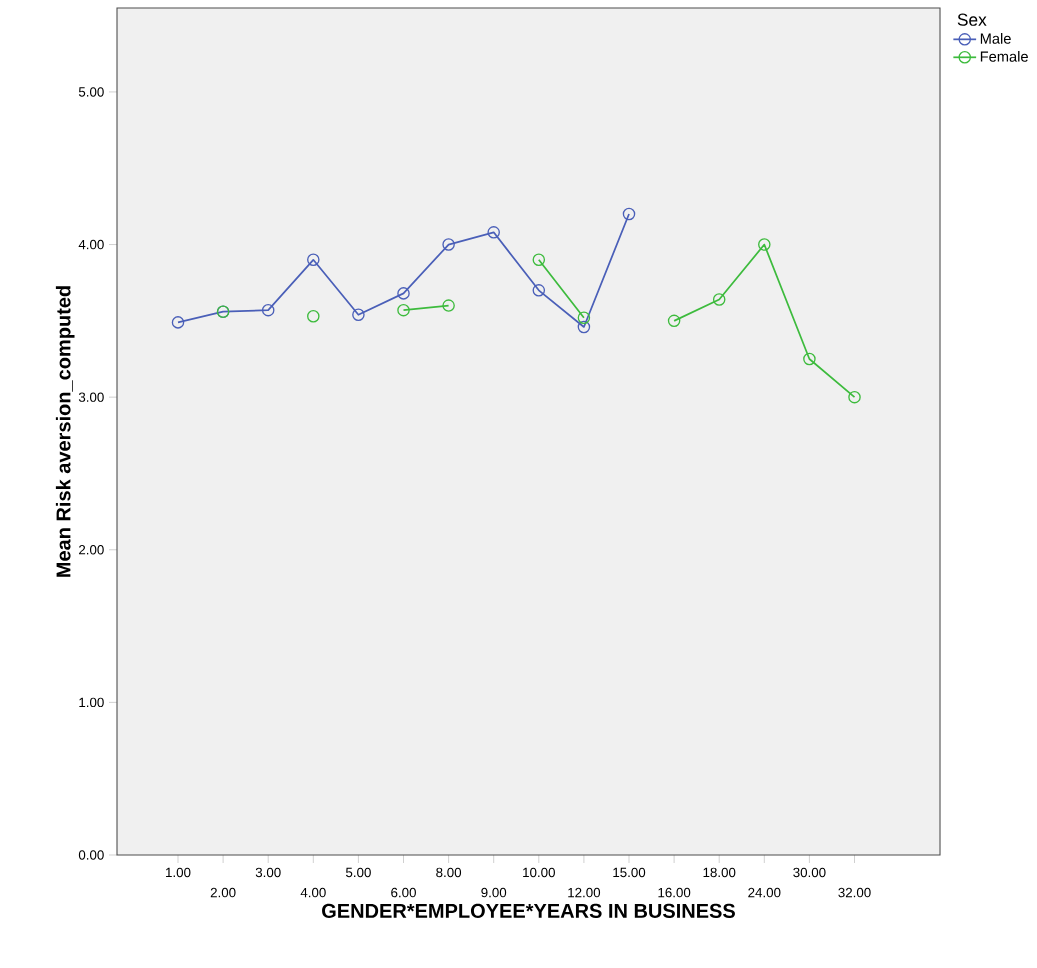 The height and width of the screenshot is (968, 1037). I want to click on y-tick-label: 0.00, so click(91, 855).